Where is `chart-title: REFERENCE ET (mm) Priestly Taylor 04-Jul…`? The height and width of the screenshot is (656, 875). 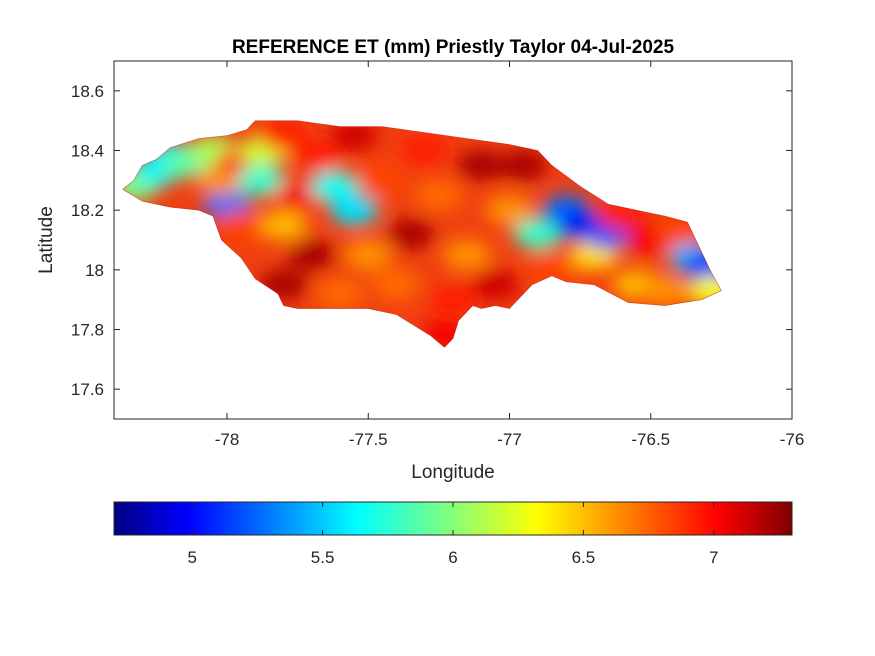 chart-title: REFERENCE ET (mm) Priestly Taylor 04-Jul… is located at coordinates (453, 47).